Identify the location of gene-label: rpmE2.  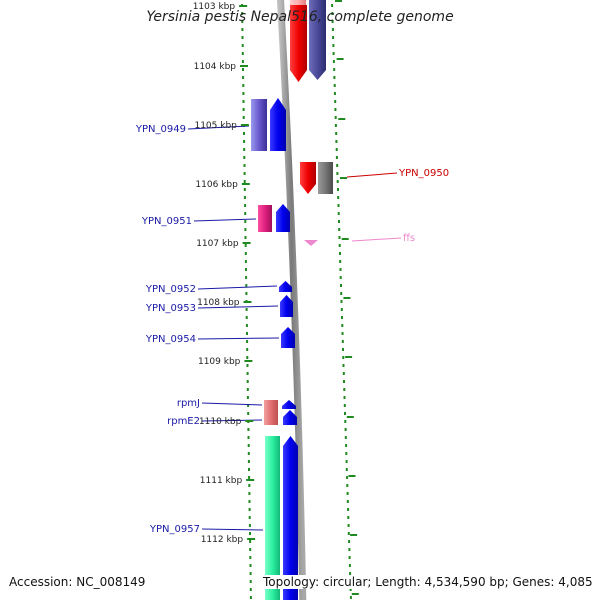
(183, 421).